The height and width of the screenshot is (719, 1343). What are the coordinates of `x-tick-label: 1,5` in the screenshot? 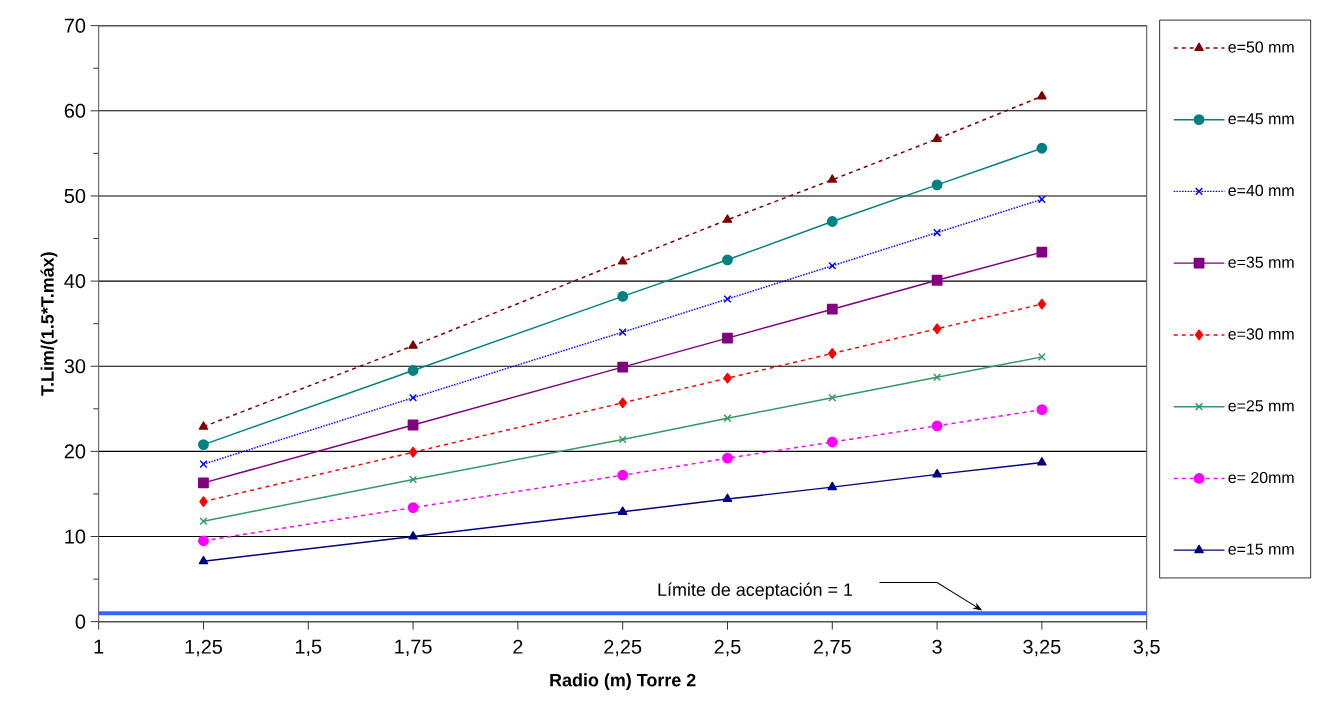 It's located at (308, 647).